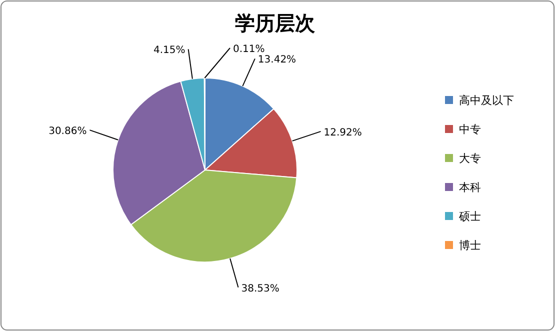 This screenshot has height=331, width=555. Describe the element at coordinates (275, 23) in the screenshot. I see `chart-title: 学历层次` at that location.